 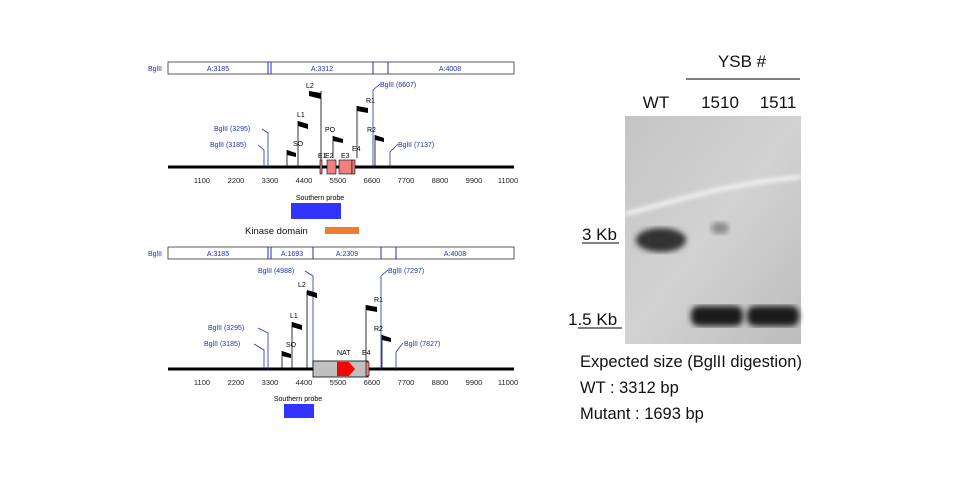 I want to click on bottom-probe-label: Southern probe, so click(x=298, y=399).